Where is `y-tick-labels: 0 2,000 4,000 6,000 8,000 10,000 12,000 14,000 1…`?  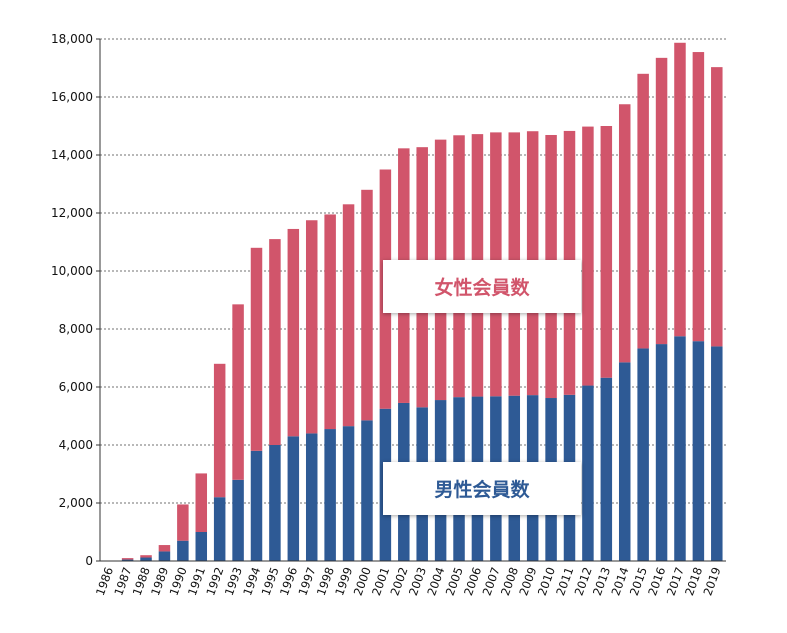
y-tick-labels: 0 2,000 4,000 6,000 8,000 10,000 12,000 14,000 1… is located at coordinates (75, 300).